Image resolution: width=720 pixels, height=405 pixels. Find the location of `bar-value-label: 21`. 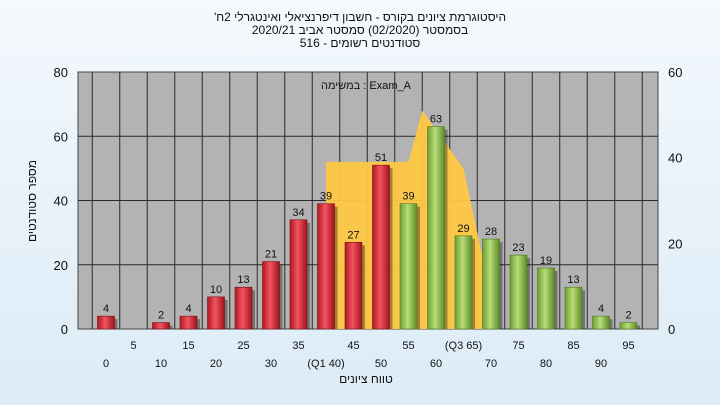

bar-value-label: 21 is located at coordinates (271, 255).